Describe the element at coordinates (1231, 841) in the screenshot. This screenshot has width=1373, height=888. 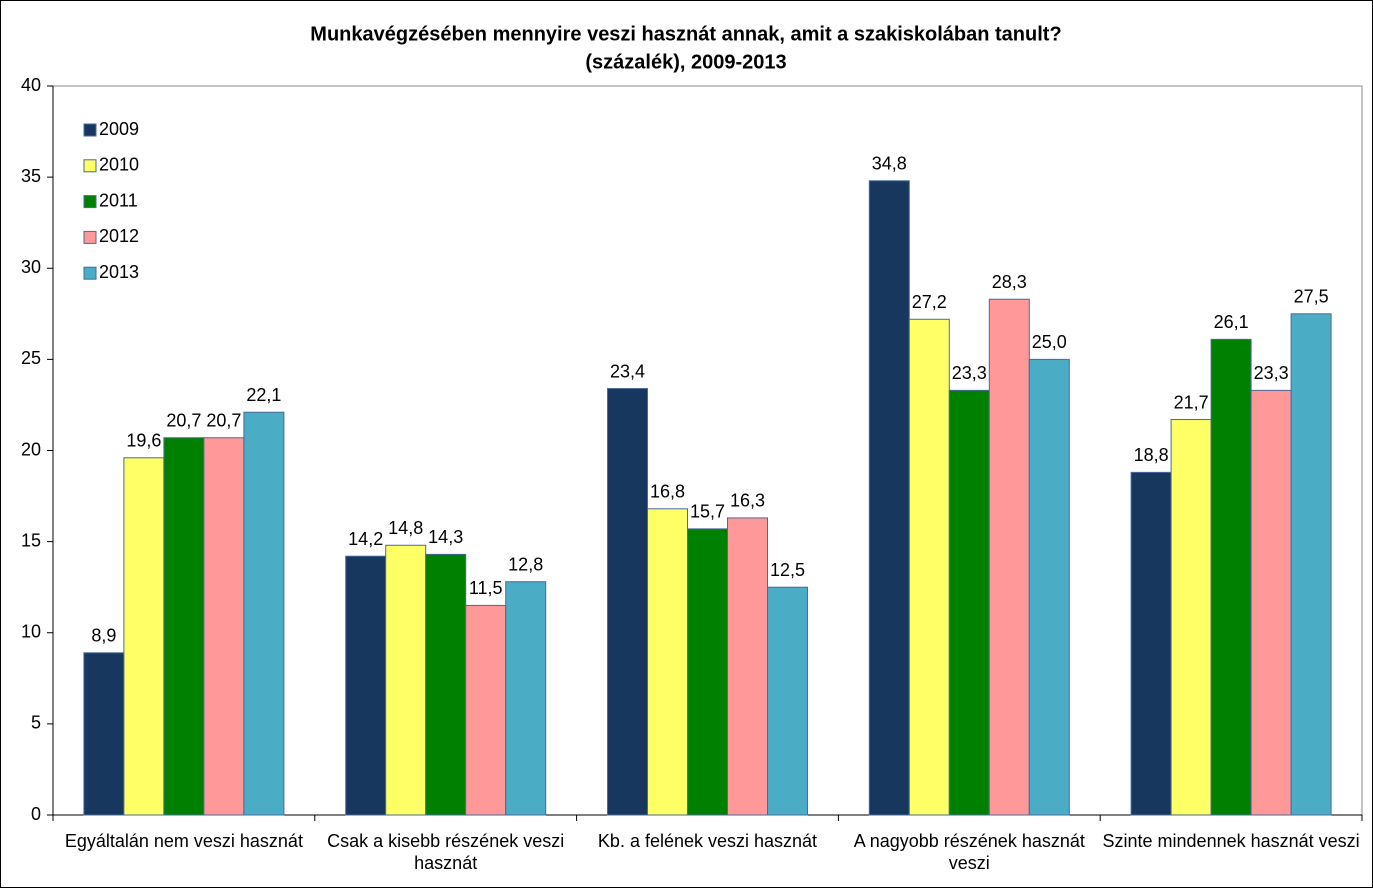
I see `x-tick-label: Szinte mindennek hasznát veszi` at that location.